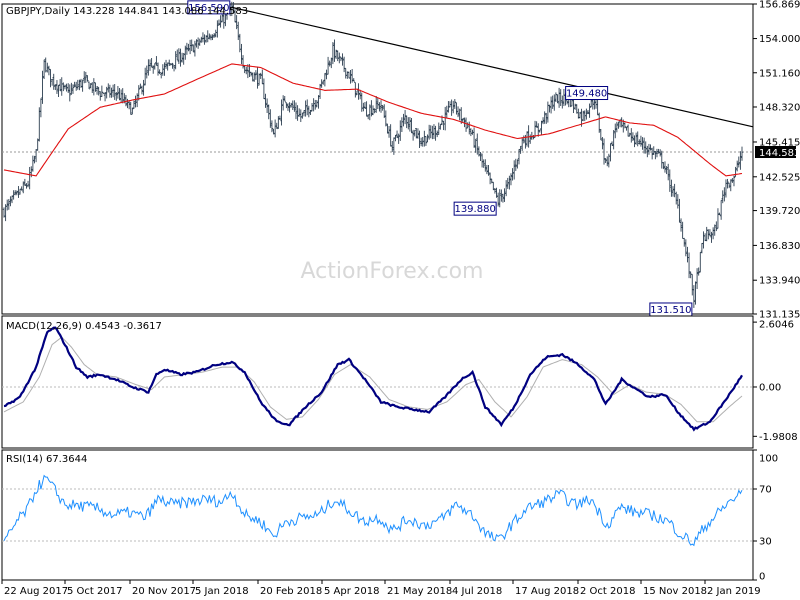 This screenshot has width=800, height=600. What do you see at coordinates (779, 315) in the screenshot?
I see `price-y-tick-label: 131.135` at bounding box center [779, 315].